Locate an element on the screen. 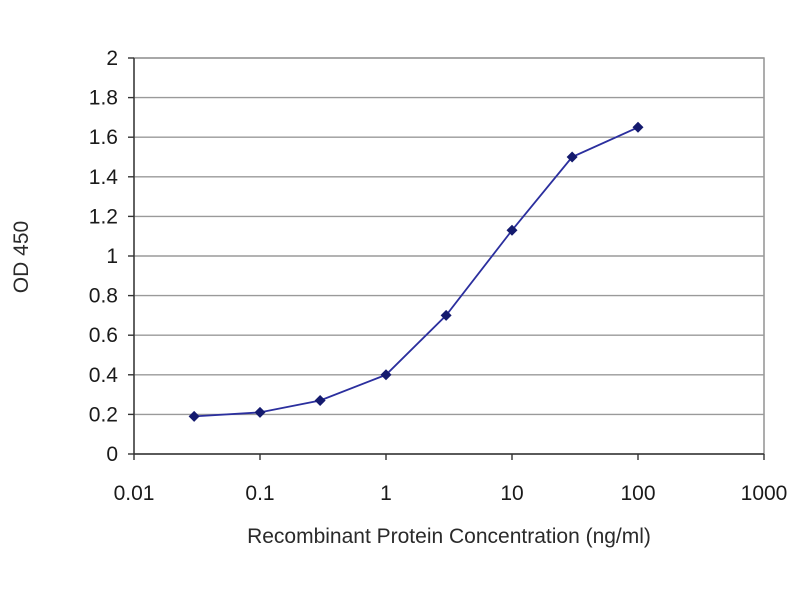 The width and height of the screenshot is (800, 600). x-tick-label: 1000 is located at coordinates (764, 493).